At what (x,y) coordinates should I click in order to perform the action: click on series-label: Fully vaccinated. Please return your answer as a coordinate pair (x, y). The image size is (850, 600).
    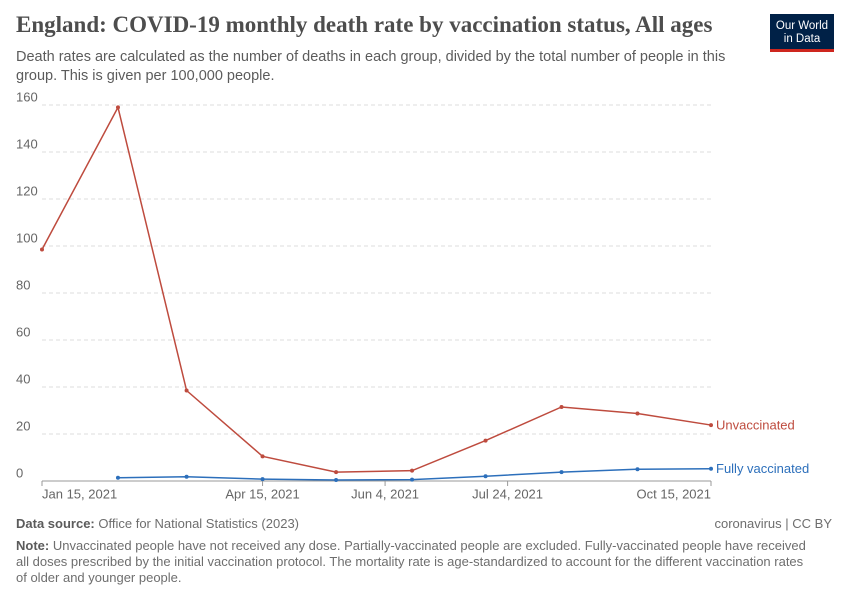
    Looking at the image, I should click on (762, 468).